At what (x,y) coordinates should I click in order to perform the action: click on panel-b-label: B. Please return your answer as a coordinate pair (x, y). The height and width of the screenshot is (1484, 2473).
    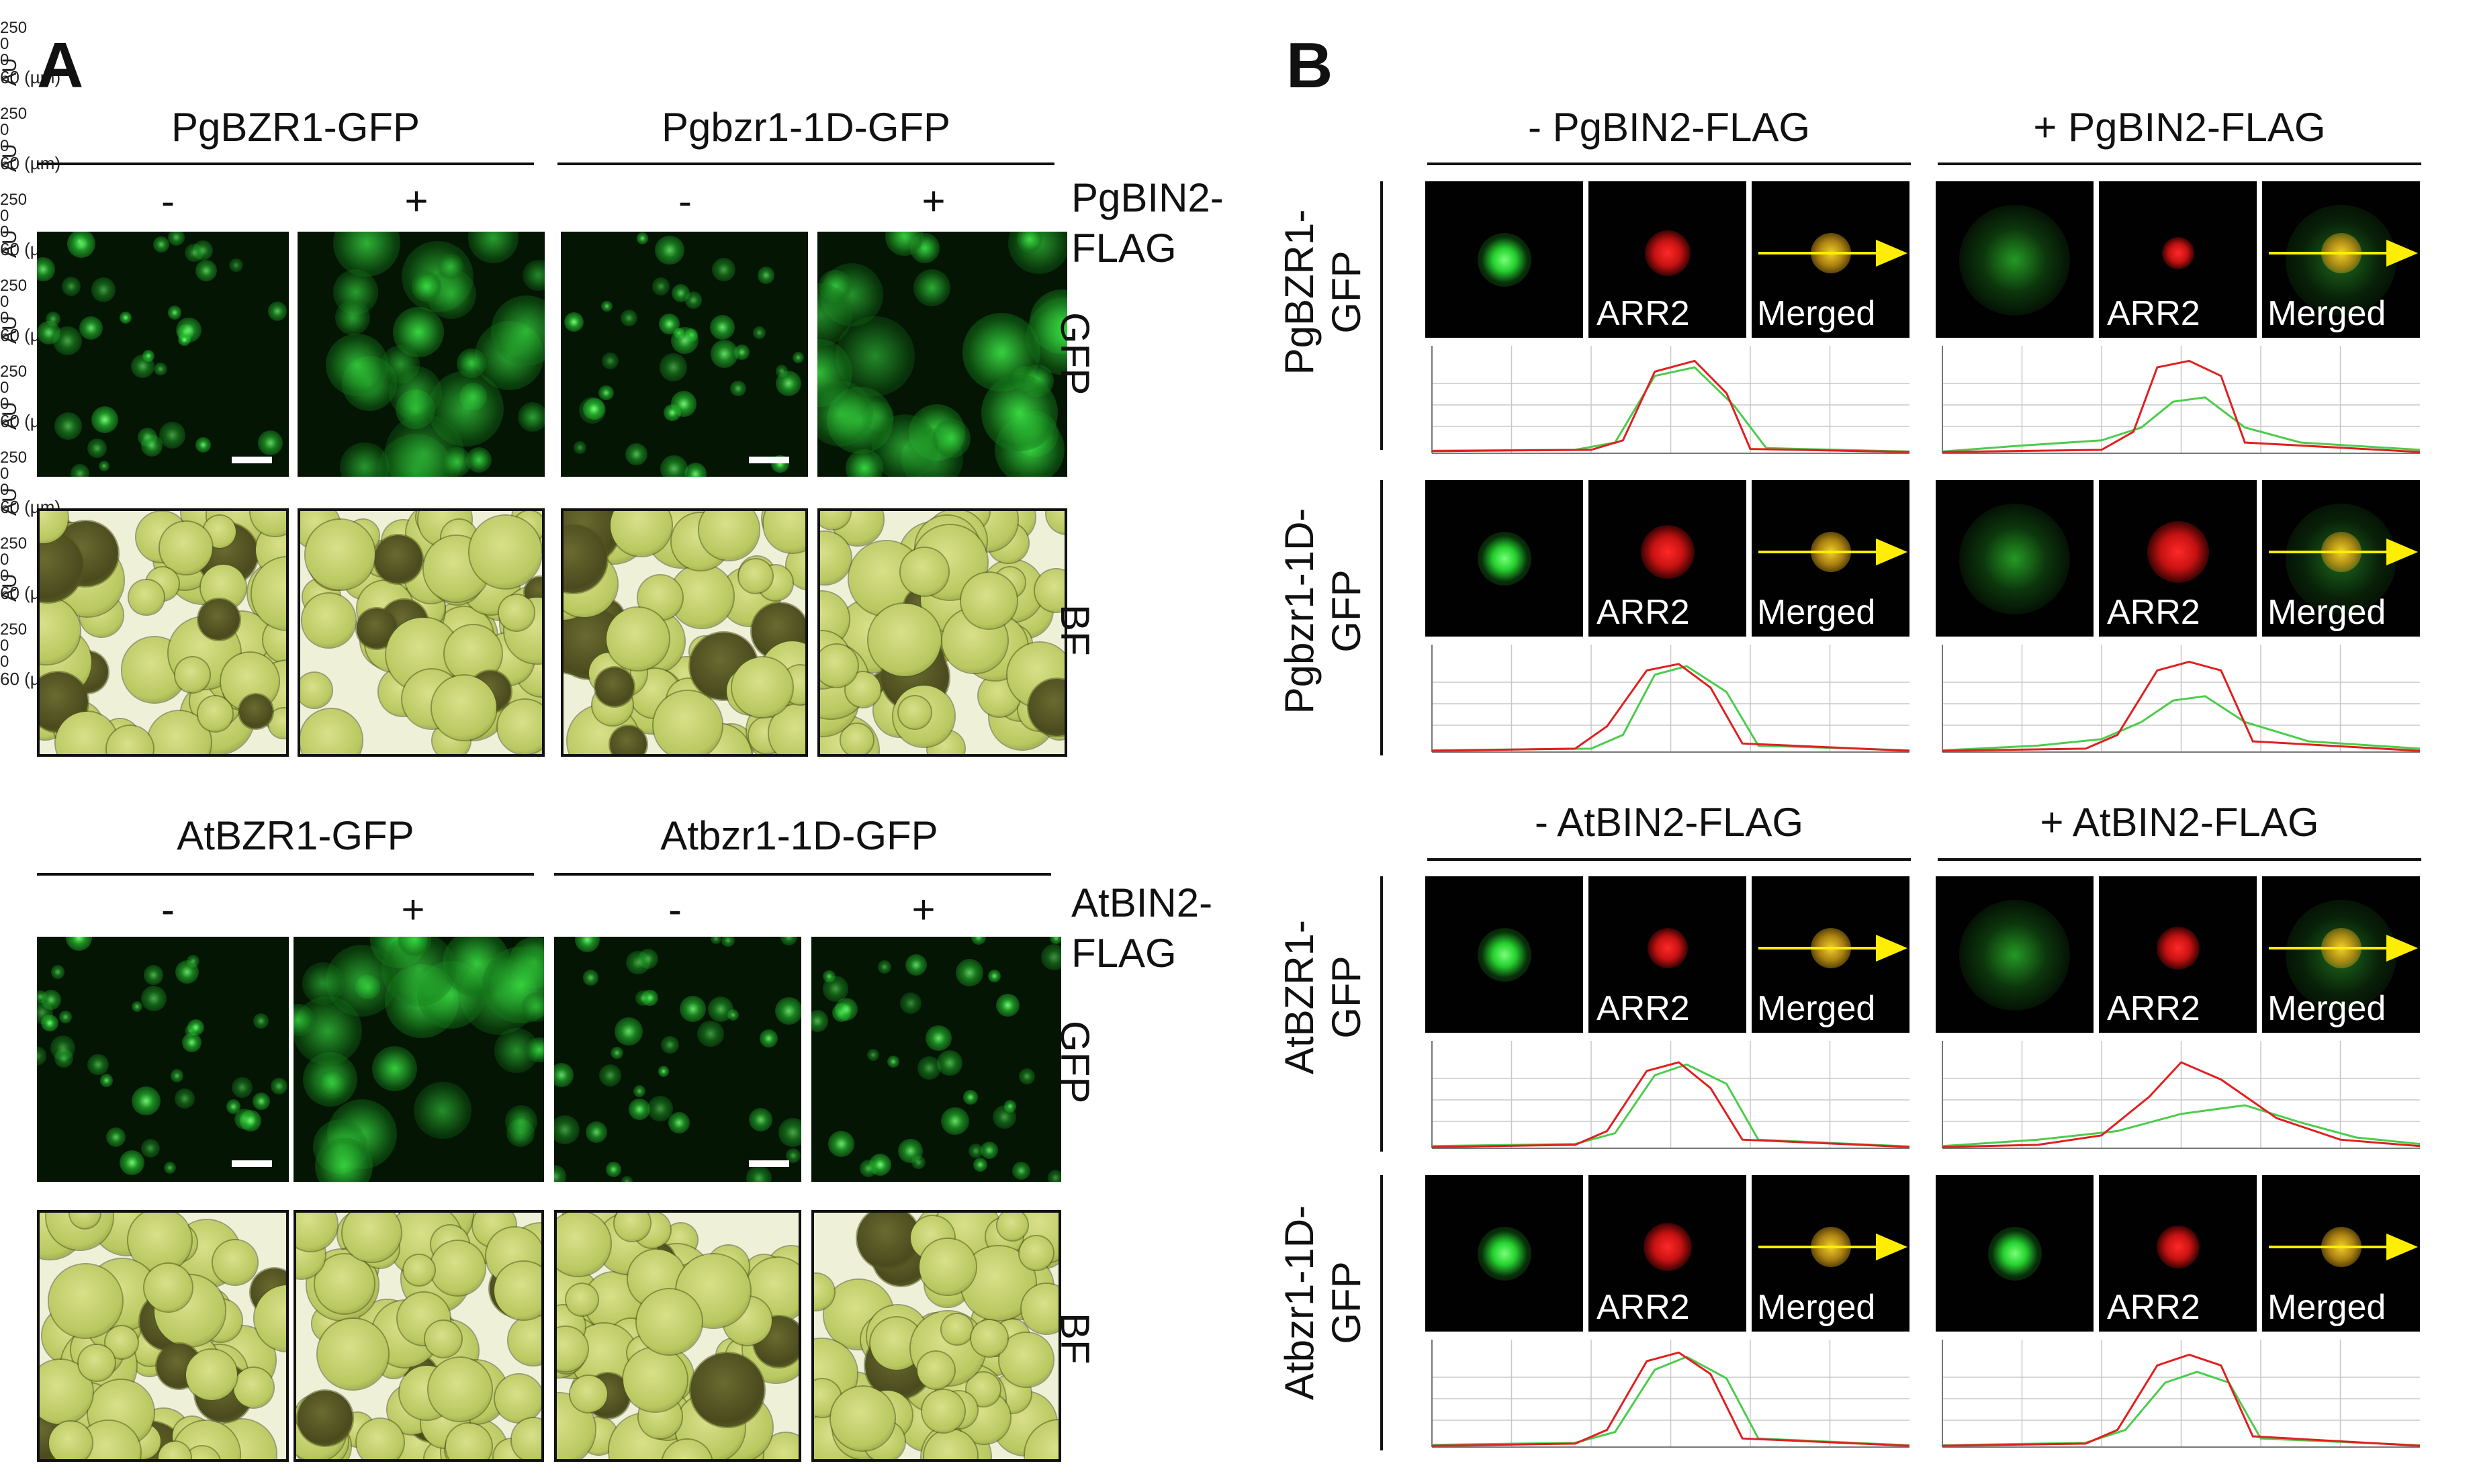
    Looking at the image, I should click on (1309, 65).